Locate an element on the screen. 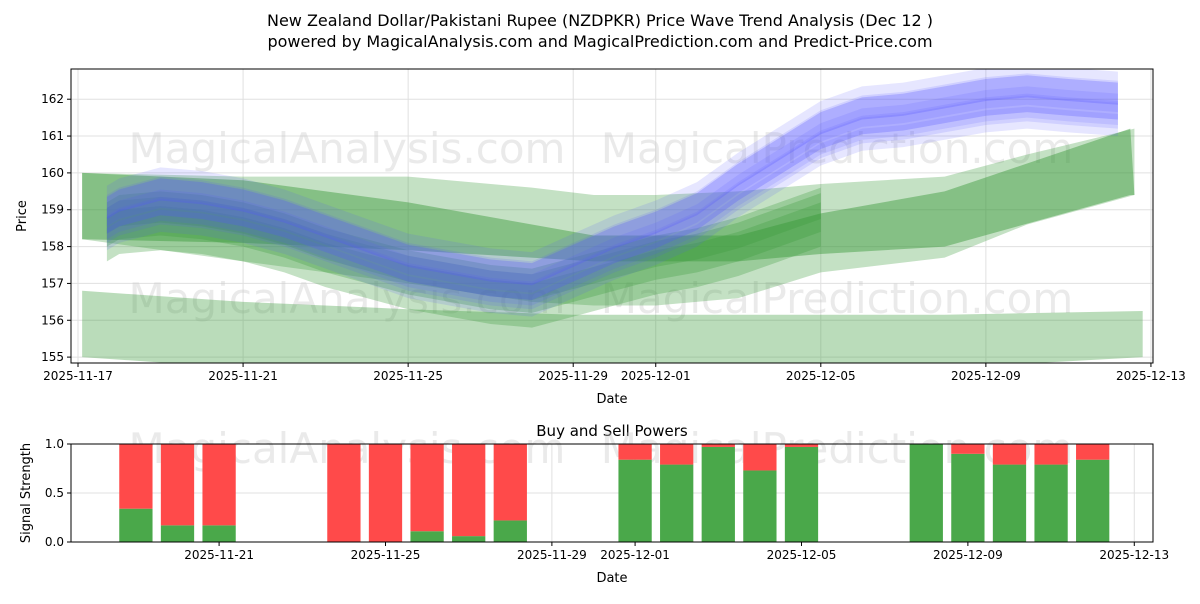 This screenshot has width=1200, height=604. y-tick-label: 160 is located at coordinates (52, 173).